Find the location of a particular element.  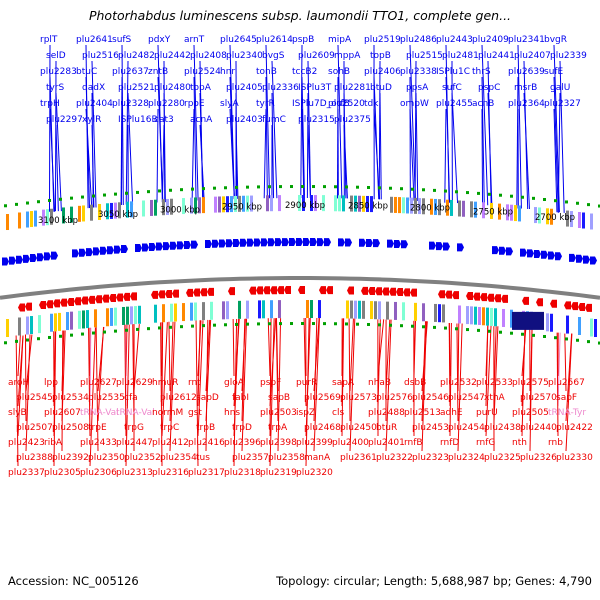

forward-gene-label: plu2280 is located at coordinates (166, 104).